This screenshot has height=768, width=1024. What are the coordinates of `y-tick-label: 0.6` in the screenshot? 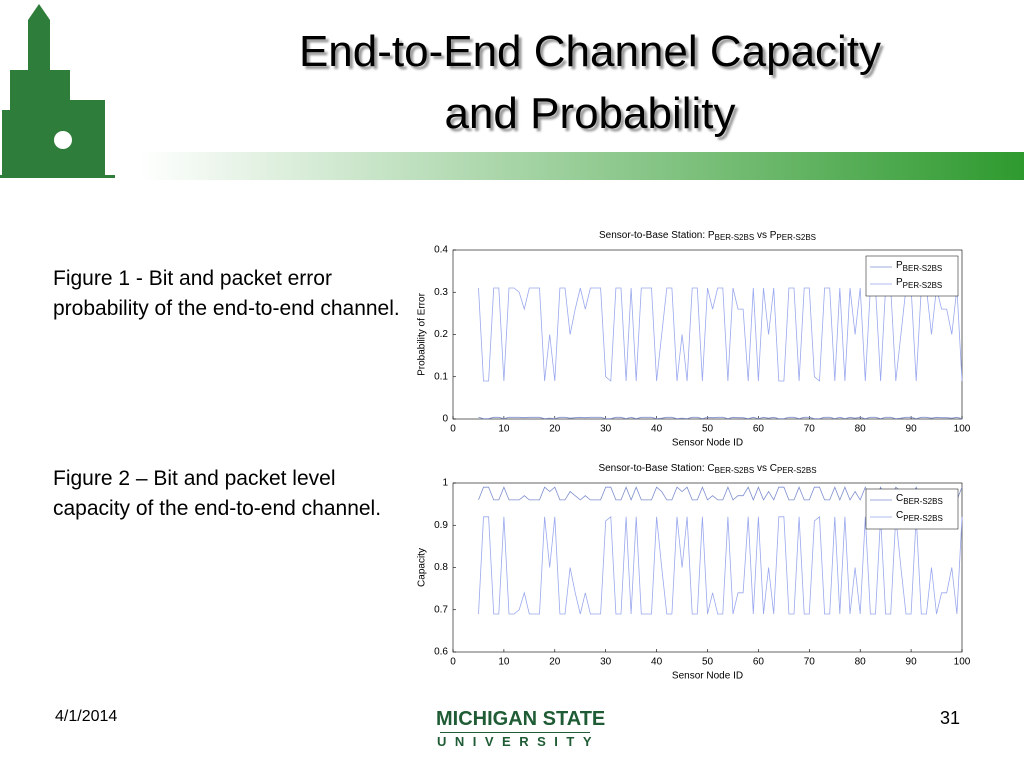 It's located at (441, 652).